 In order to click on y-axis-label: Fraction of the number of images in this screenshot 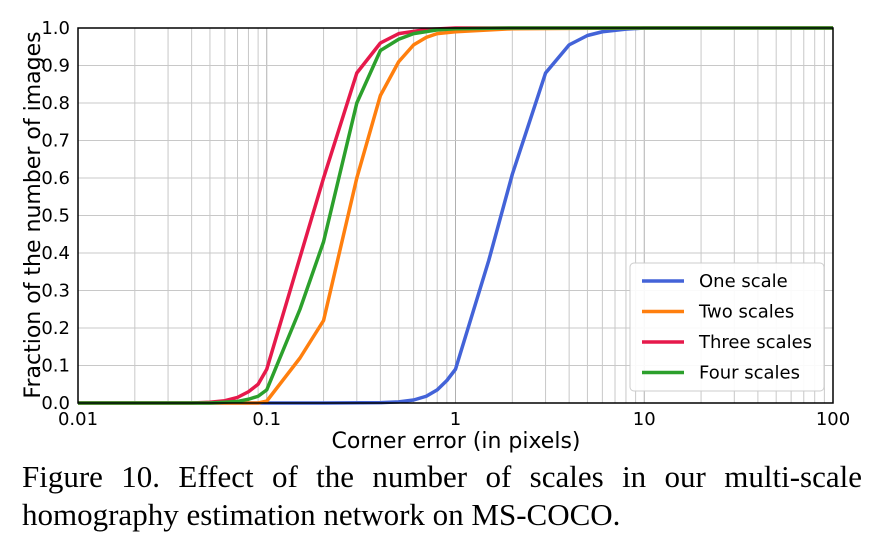, I will do `click(33, 214)`.